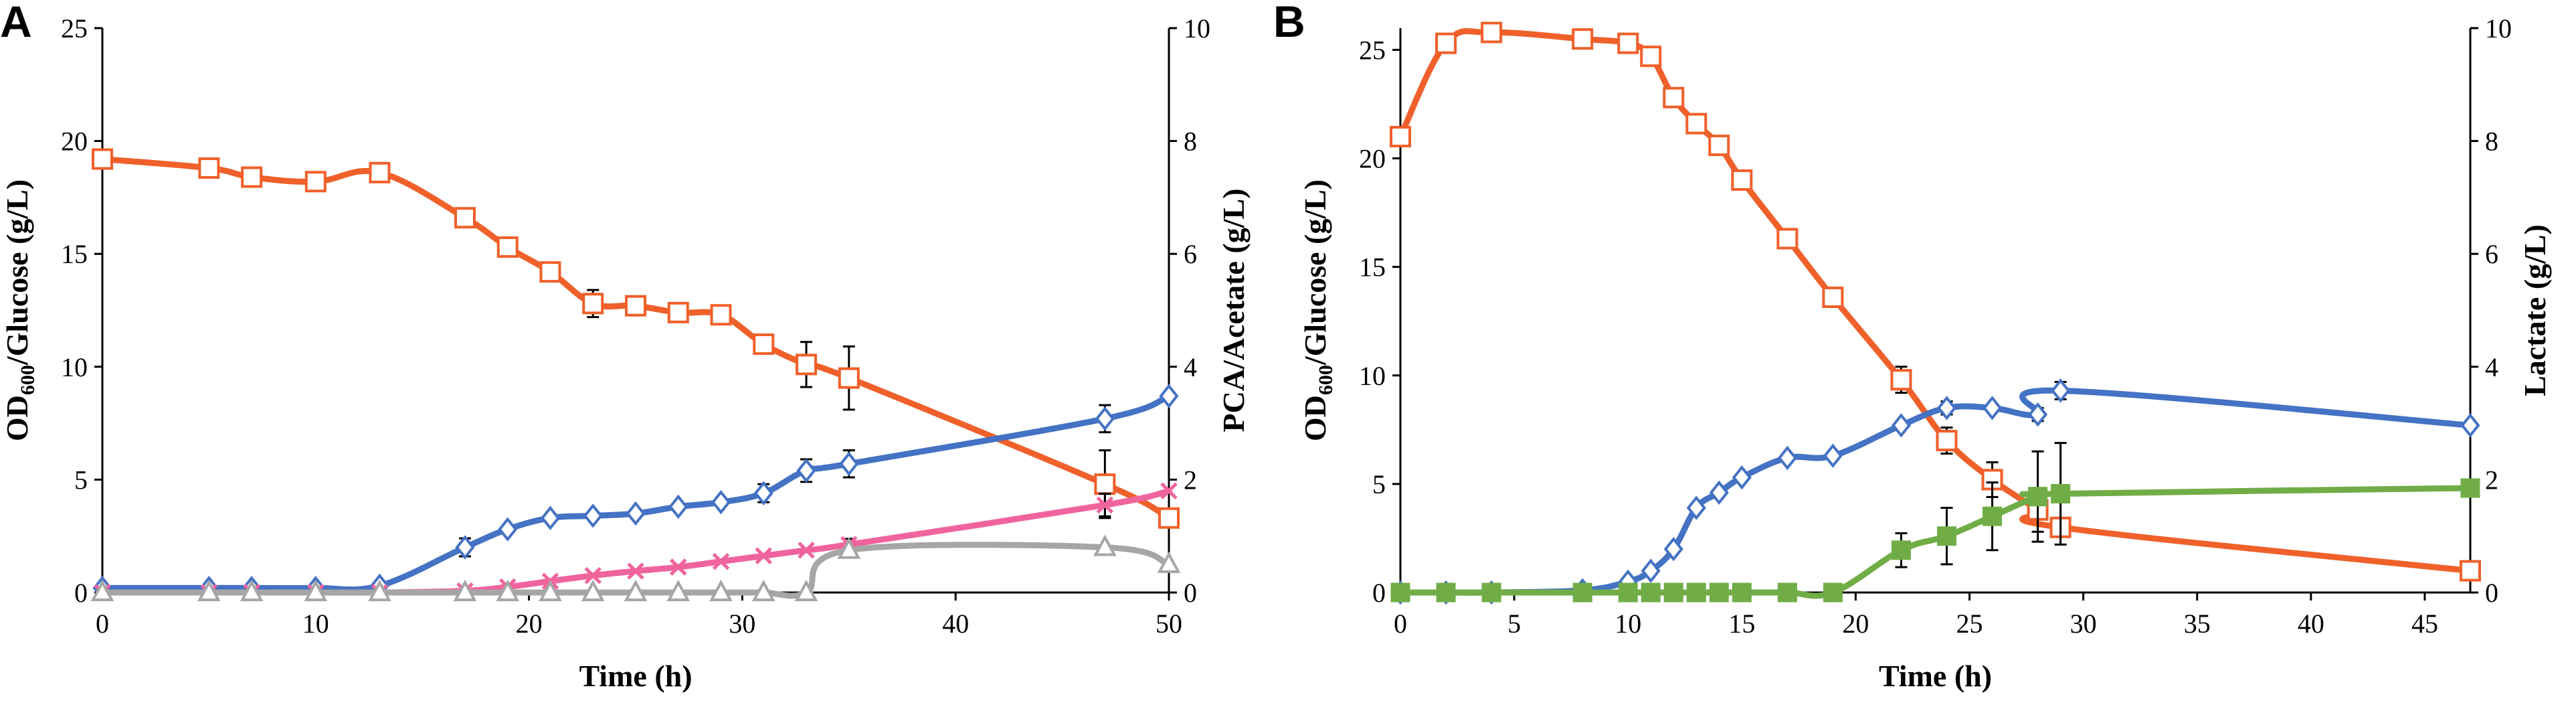 The width and height of the screenshot is (2576, 709). Describe the element at coordinates (2197, 624) in the screenshot. I see `x-tick-label: 35` at that location.